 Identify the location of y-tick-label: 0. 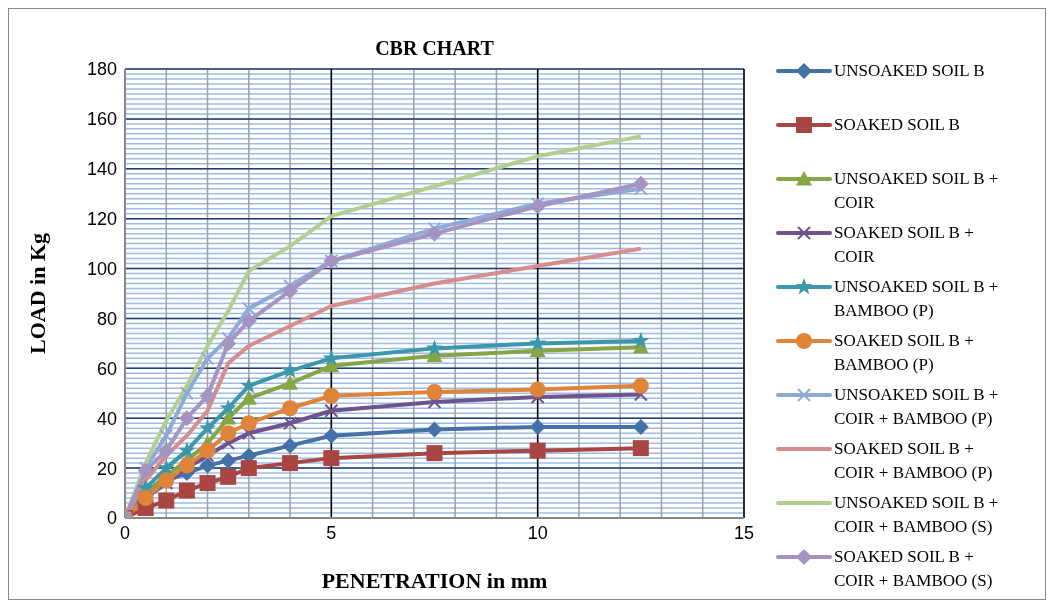
(111, 518).